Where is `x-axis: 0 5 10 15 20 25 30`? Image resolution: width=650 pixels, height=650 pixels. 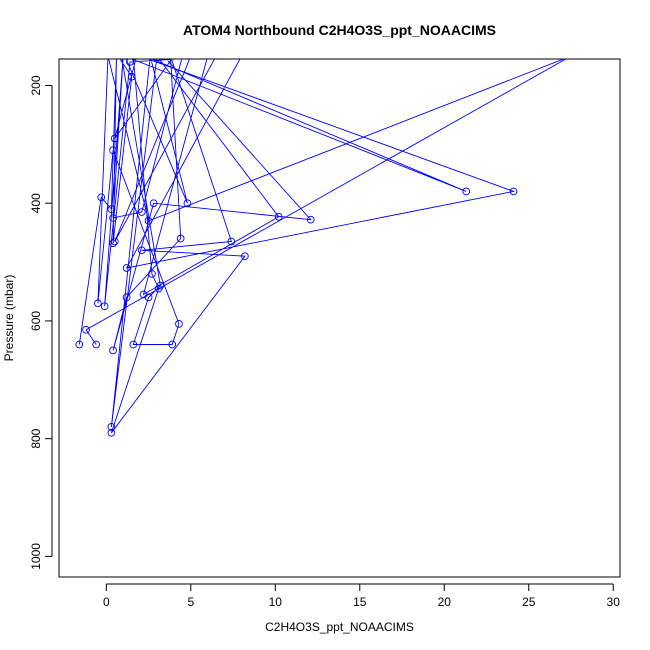
x-axis: 0 5 10 15 20 25 30 is located at coordinates (362, 596).